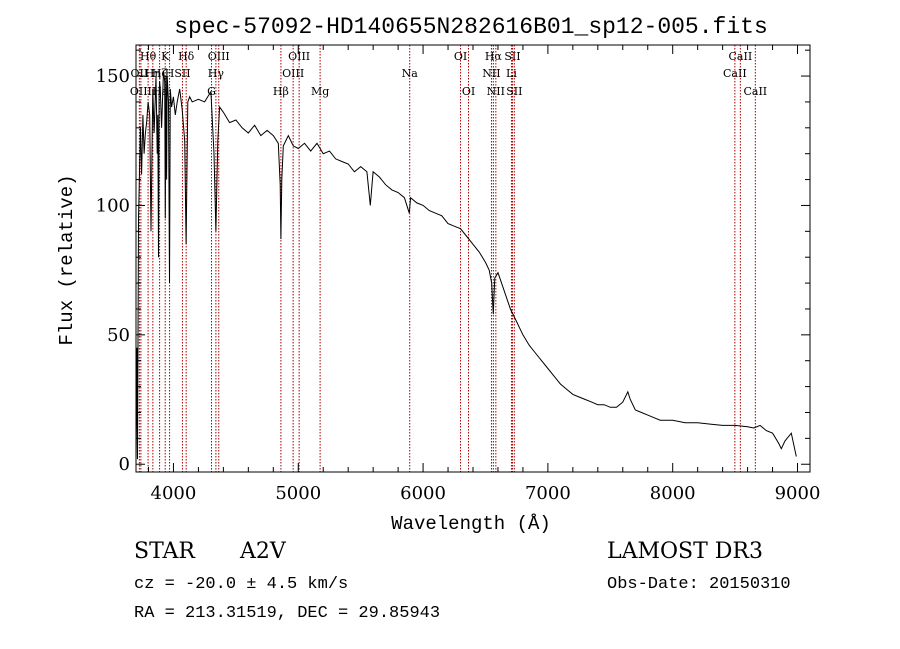 The width and height of the screenshot is (900, 649). What do you see at coordinates (263, 551) in the screenshot?
I see `spectral-type-label: A2V` at bounding box center [263, 551].